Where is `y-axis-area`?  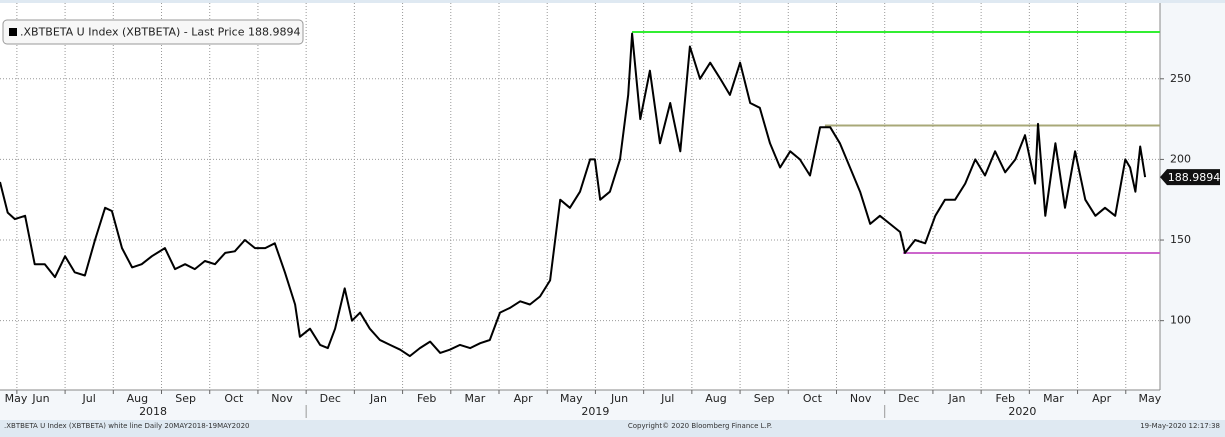
y-axis-area is located at coordinates (1192, 196).